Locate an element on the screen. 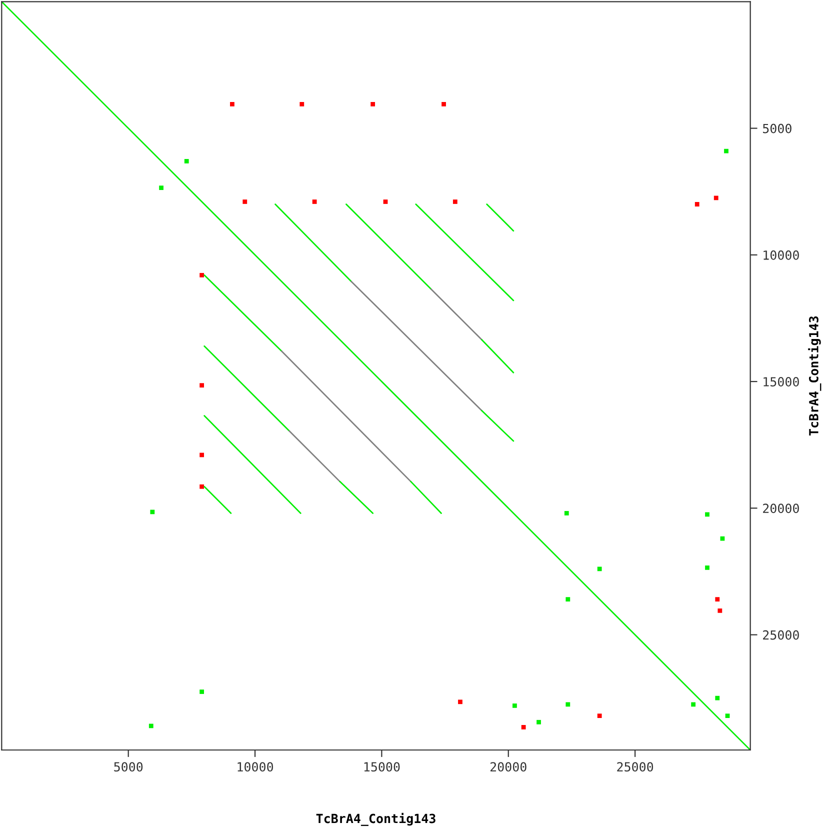 The width and height of the screenshot is (830, 830). y-axis-title: TcBrA4_Contig143 is located at coordinates (815, 376).